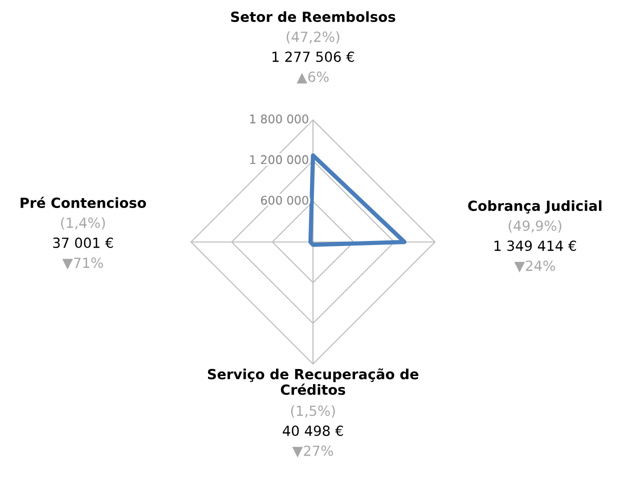  Describe the element at coordinates (313, 381) in the screenshot. I see `spoke-label: Serviço de Recuperação de Créditos` at that location.